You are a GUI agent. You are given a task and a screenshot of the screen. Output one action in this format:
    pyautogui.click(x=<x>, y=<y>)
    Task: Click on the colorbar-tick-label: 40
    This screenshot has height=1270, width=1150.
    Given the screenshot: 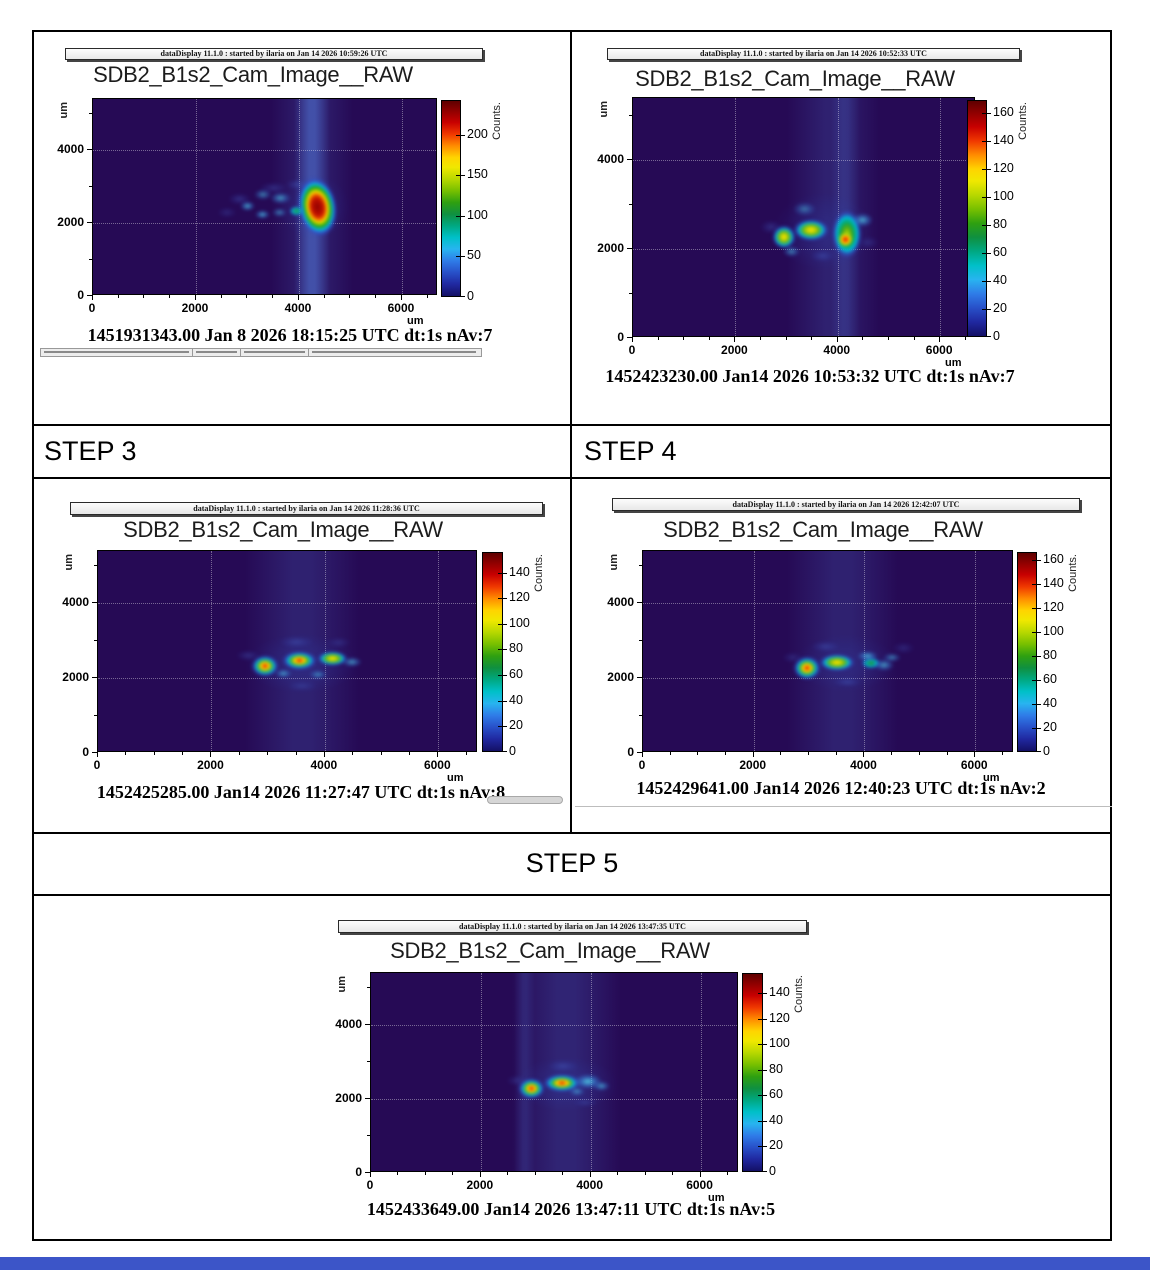 What is the action you would take?
    pyautogui.click(x=776, y=1119)
    